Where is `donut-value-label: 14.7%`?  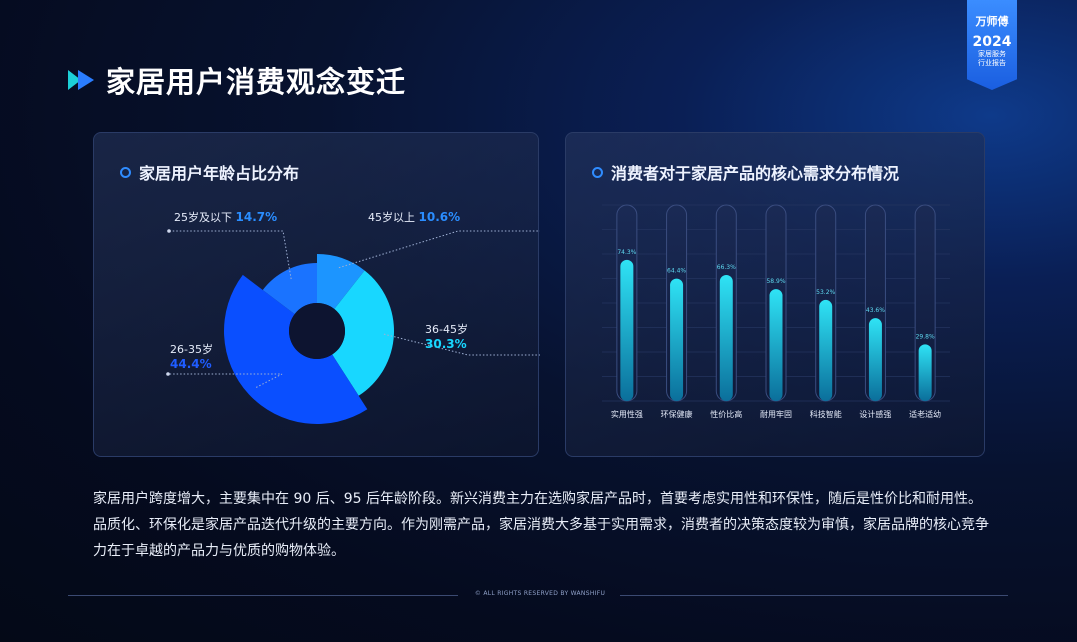 donut-value-label: 14.7% is located at coordinates (257, 217).